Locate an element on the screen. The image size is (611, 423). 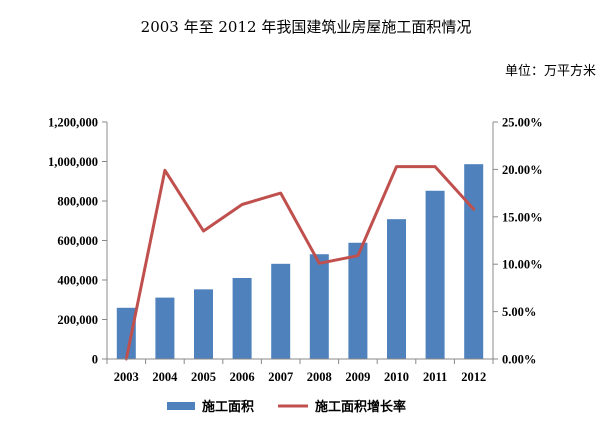
bar-2011 is located at coordinates (435, 274).